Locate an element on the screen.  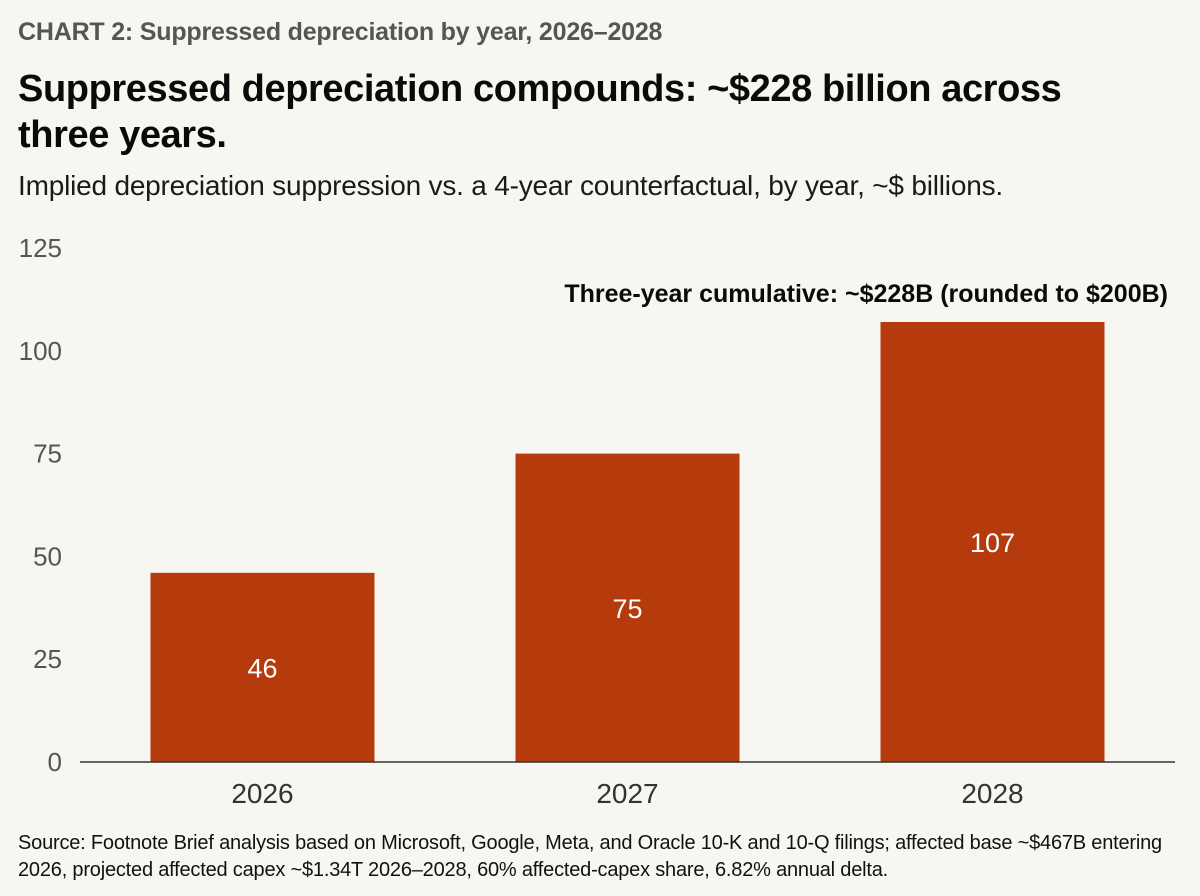
bar-2027 is located at coordinates (627, 607).